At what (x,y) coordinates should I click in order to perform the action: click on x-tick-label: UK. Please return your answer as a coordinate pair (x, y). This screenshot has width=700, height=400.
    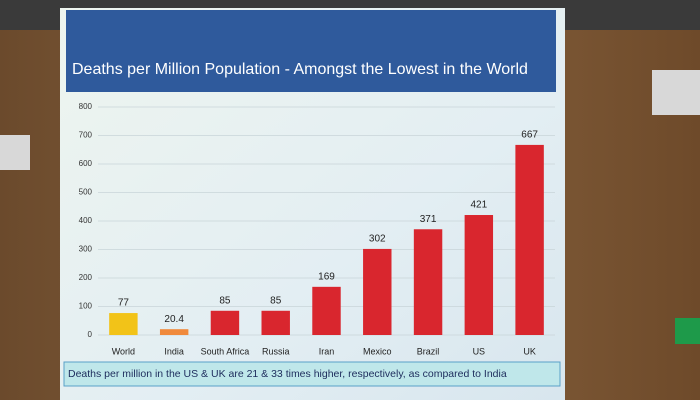
    Looking at the image, I should click on (529, 351).